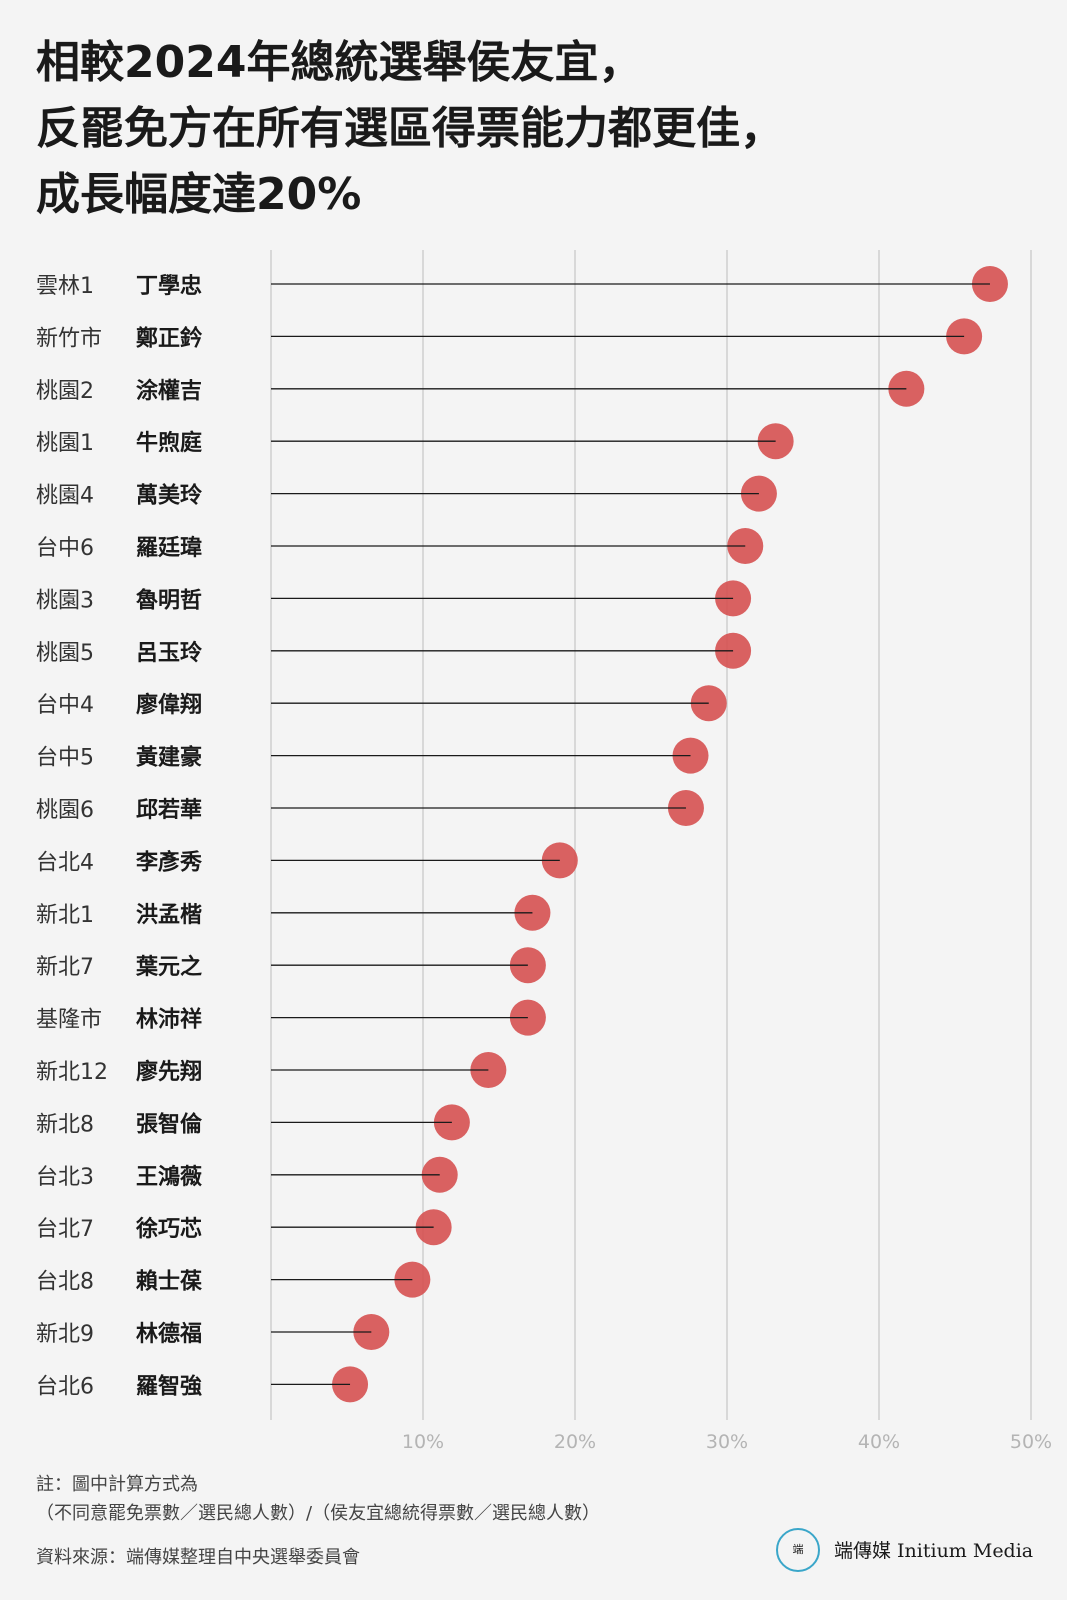 The width and height of the screenshot is (1067, 1600). What do you see at coordinates (169, 758) in the screenshot?
I see `candidate-name: 黃建豪` at bounding box center [169, 758].